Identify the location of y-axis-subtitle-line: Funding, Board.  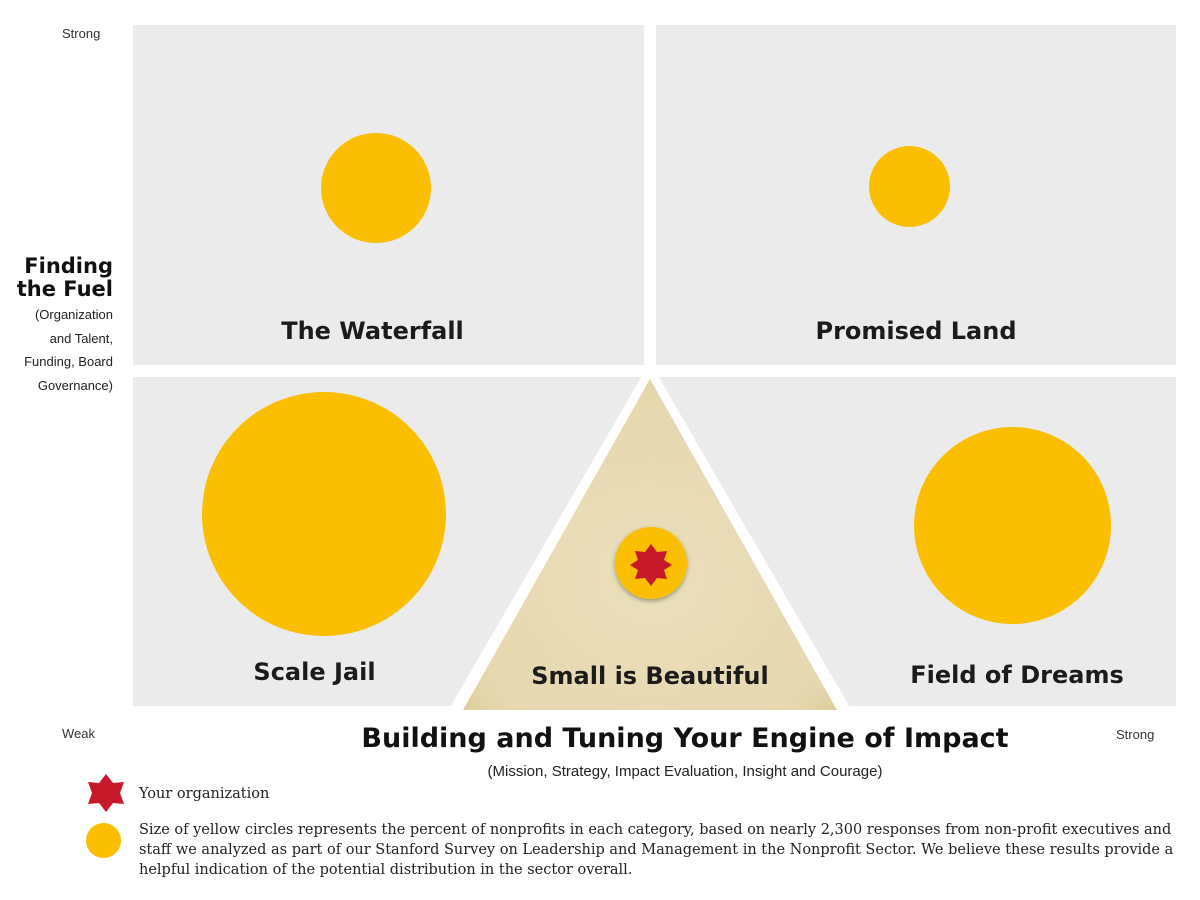
(68, 361).